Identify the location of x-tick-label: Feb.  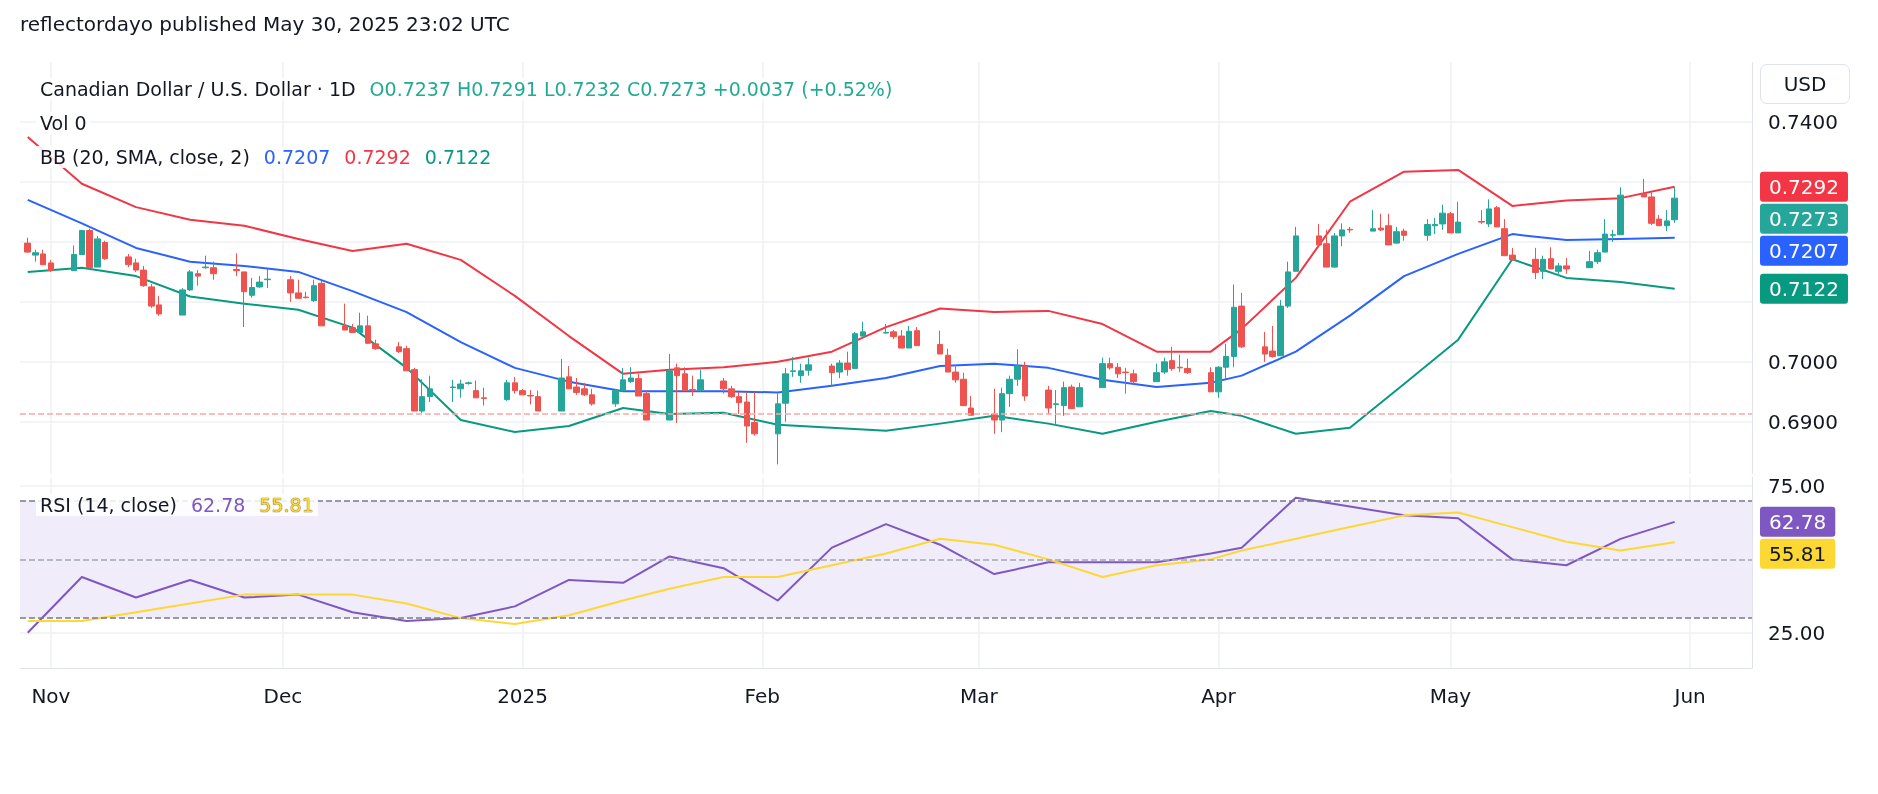
(762, 696).